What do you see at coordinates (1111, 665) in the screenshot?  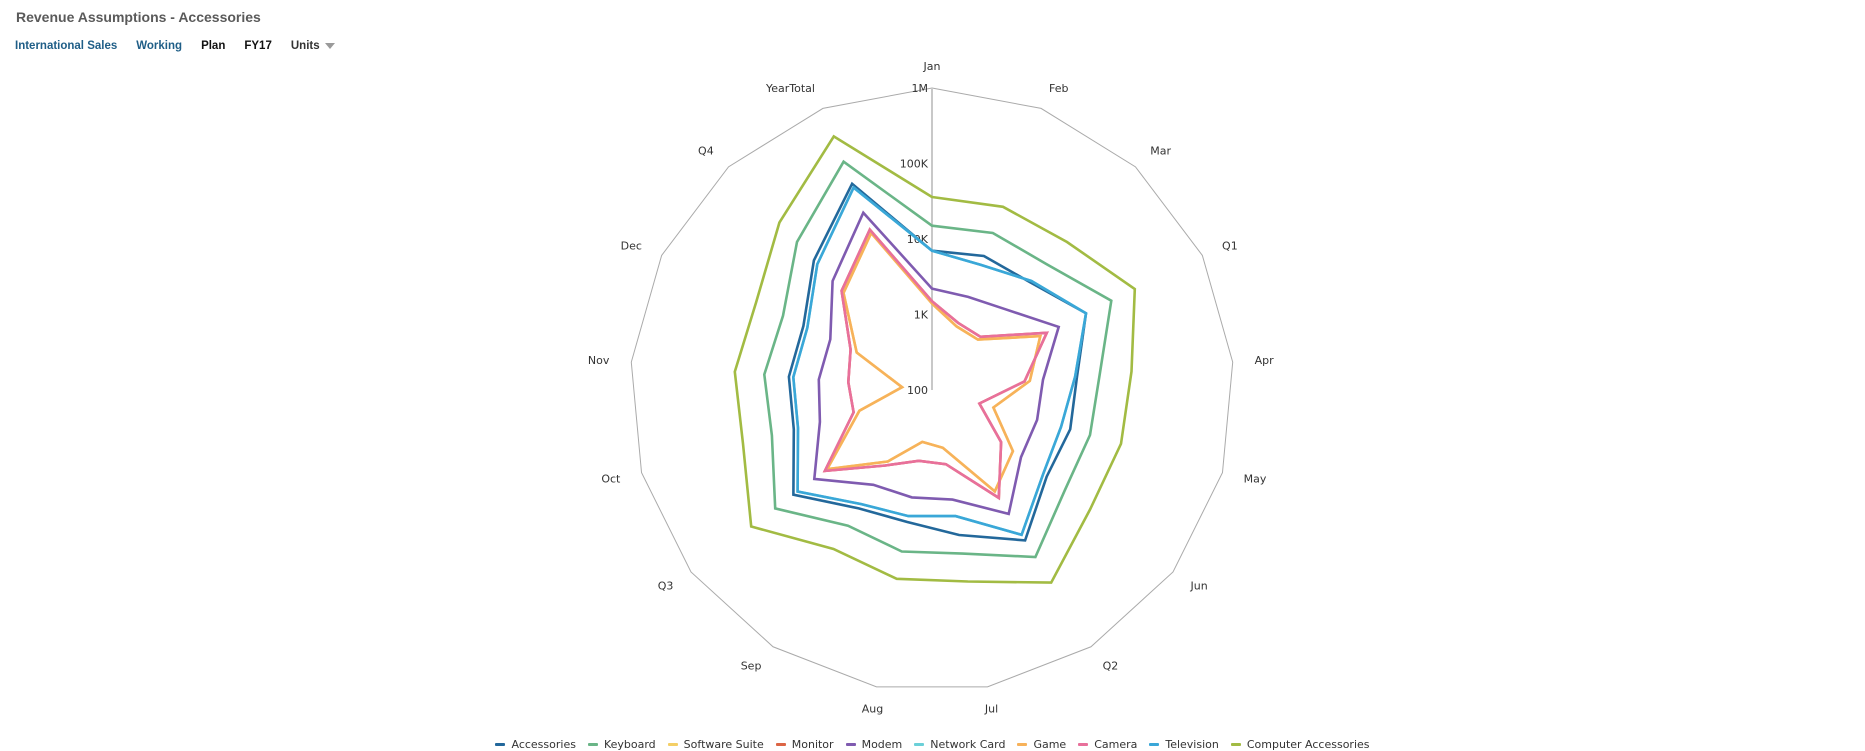 I see `category-label: Q2` at bounding box center [1111, 665].